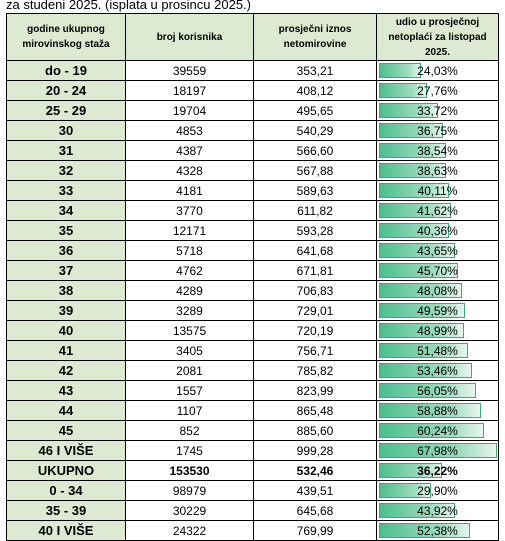  What do you see at coordinates (315, 350) in the screenshot?
I see `average-pension-cell: 756,71` at bounding box center [315, 350].